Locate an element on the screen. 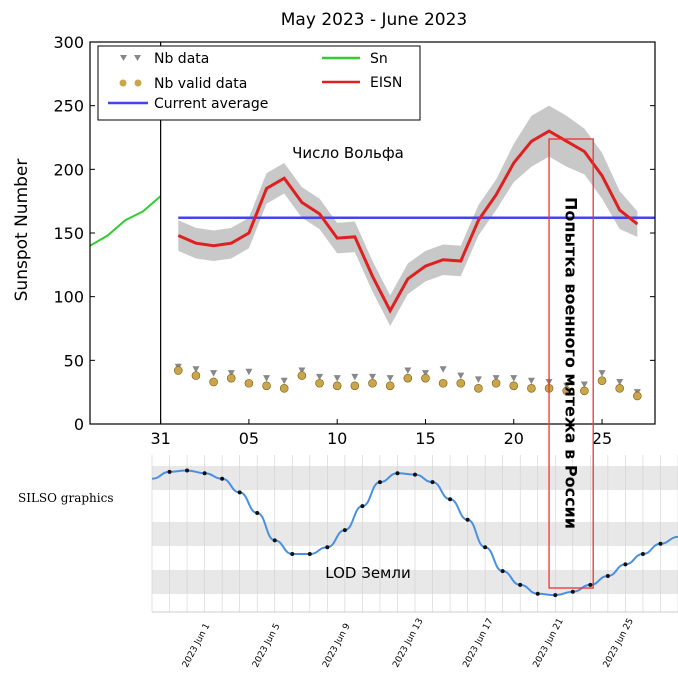 Image resolution: width=678 pixels, height=677 pixels. chart-title: May 2023 - June 2023 is located at coordinates (374, 20).